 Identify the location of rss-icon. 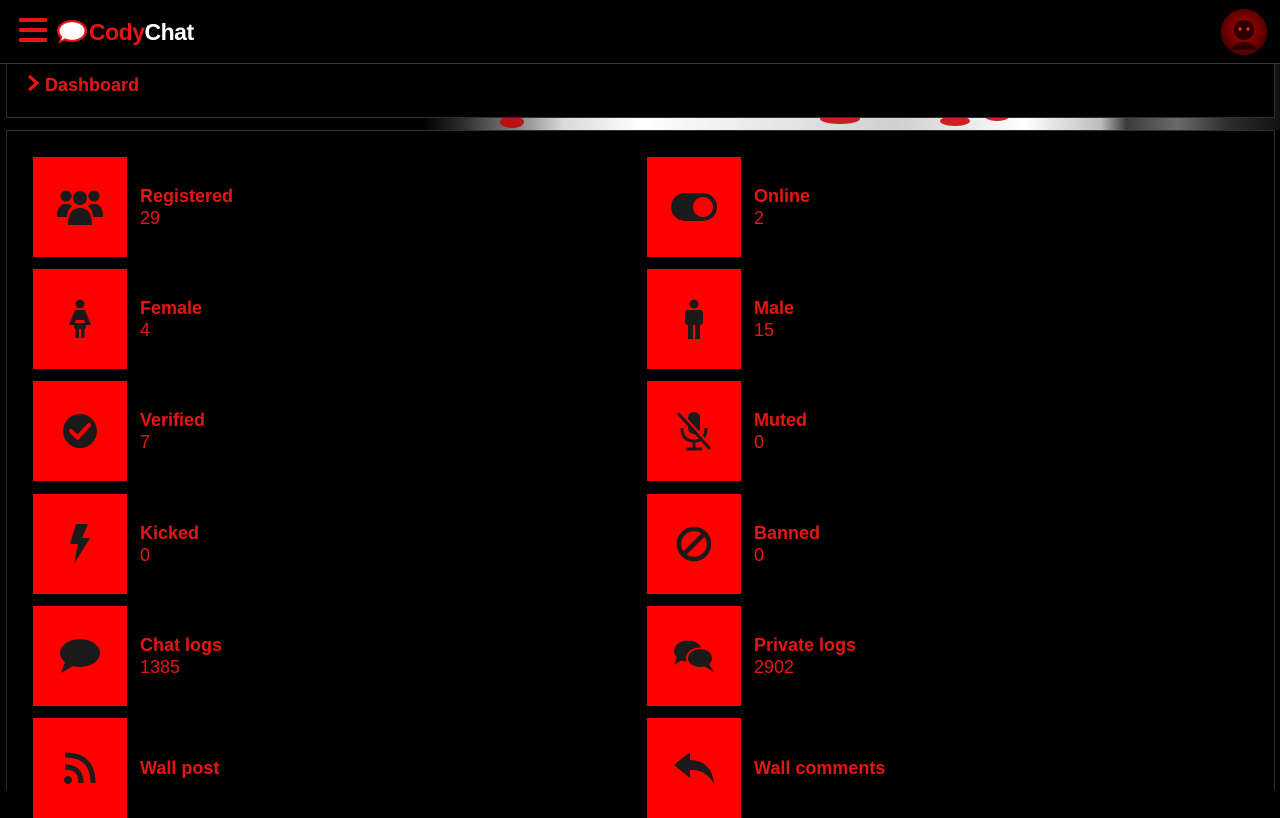
(80, 768).